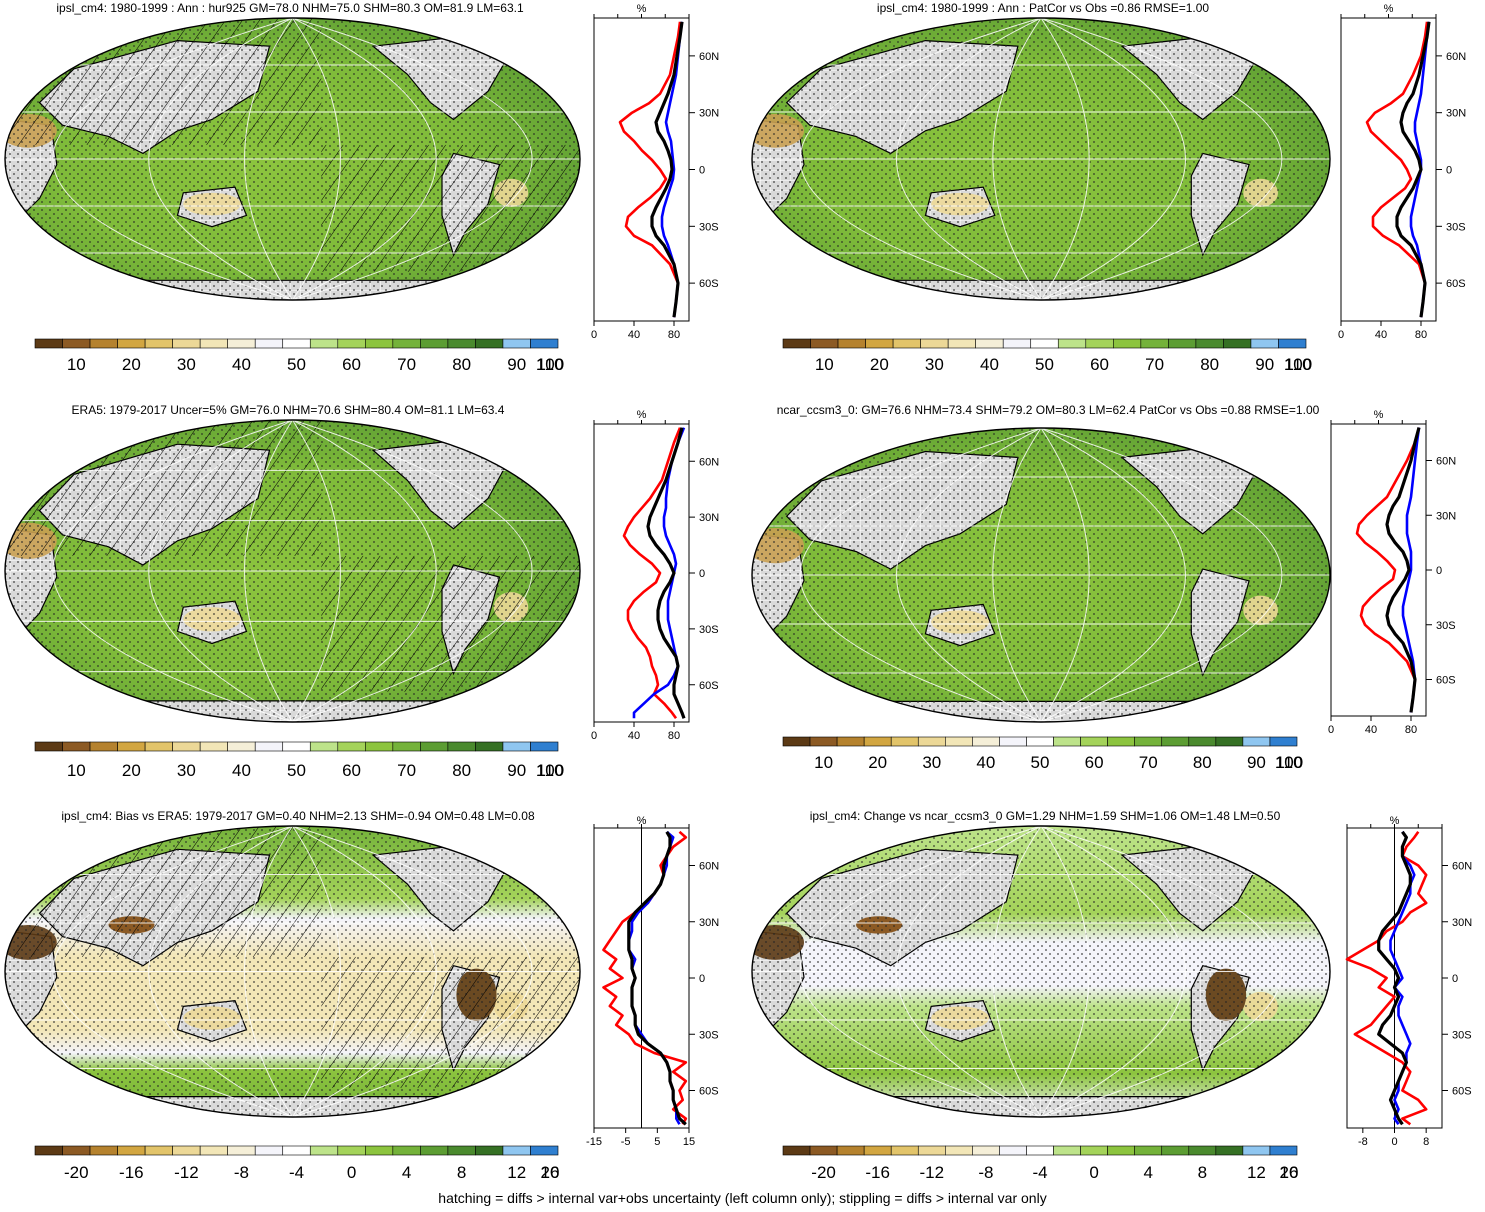 The image size is (1485, 1212). What do you see at coordinates (652, 981) in the screenshot?
I see `profile-plot: % -15 -5 5 15 60N 30N 0 30S 60S` at bounding box center [652, 981].